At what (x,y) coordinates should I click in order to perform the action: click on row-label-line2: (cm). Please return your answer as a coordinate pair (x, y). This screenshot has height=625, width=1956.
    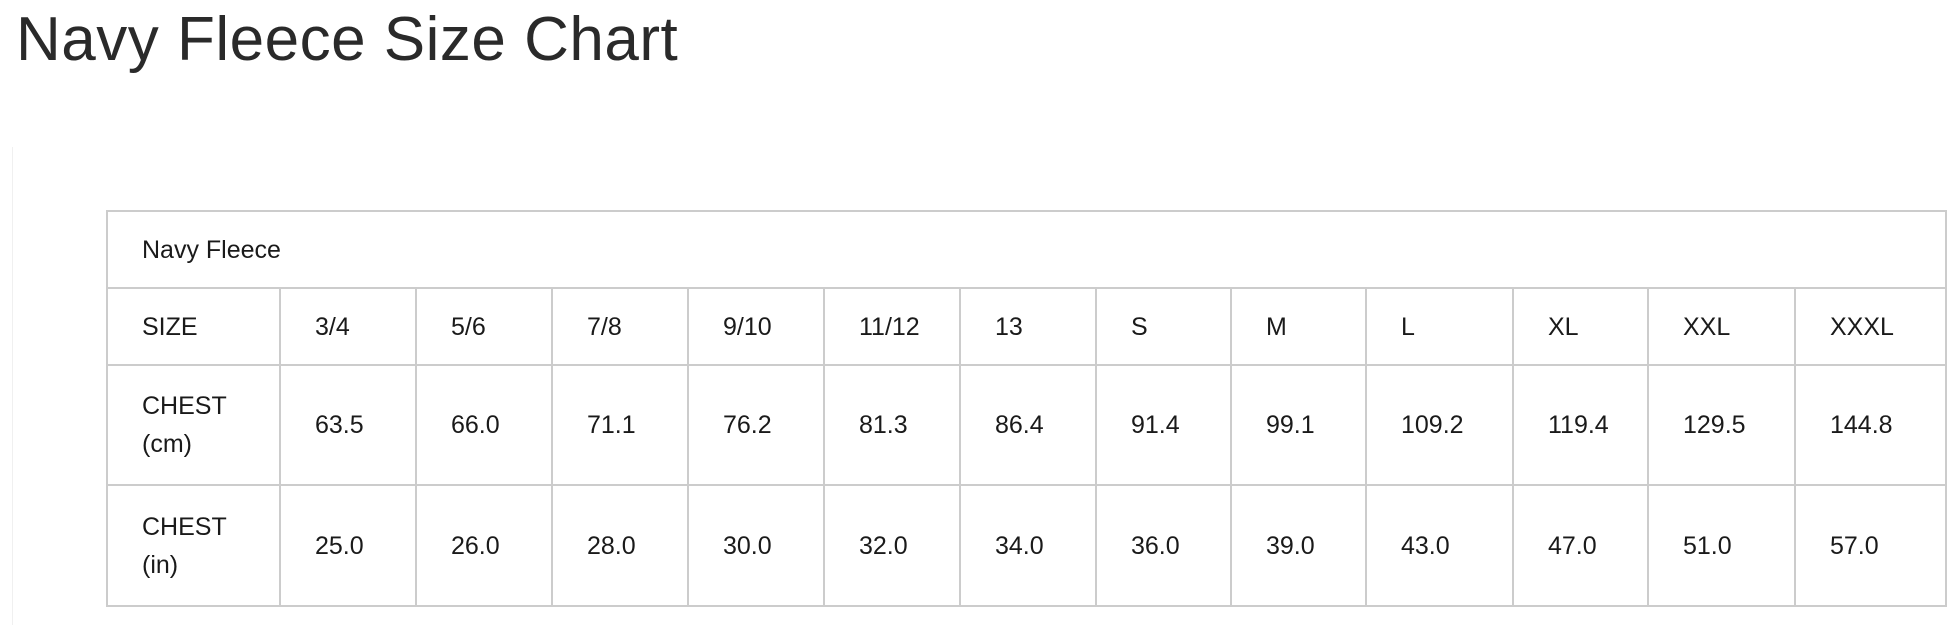
    Looking at the image, I should click on (167, 444).